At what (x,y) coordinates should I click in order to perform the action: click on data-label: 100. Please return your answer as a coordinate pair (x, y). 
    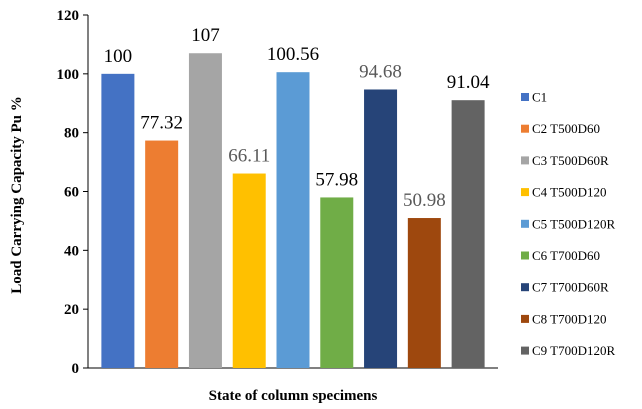
    Looking at the image, I should click on (118, 56).